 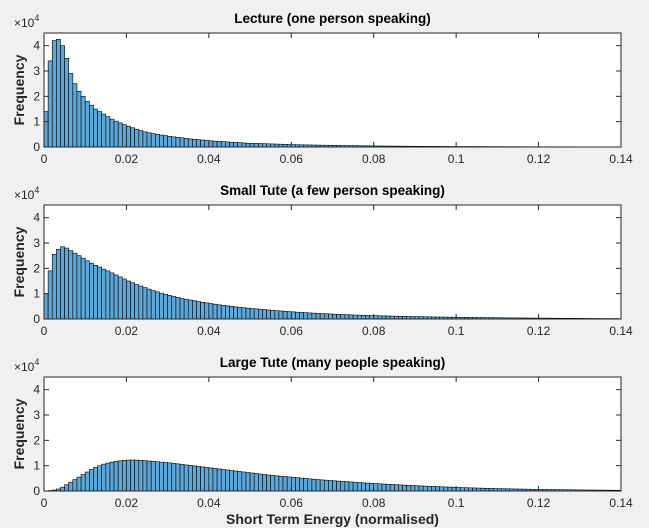 I want to click on subplot-title: Large Tute (many people speaking), so click(x=333, y=362).